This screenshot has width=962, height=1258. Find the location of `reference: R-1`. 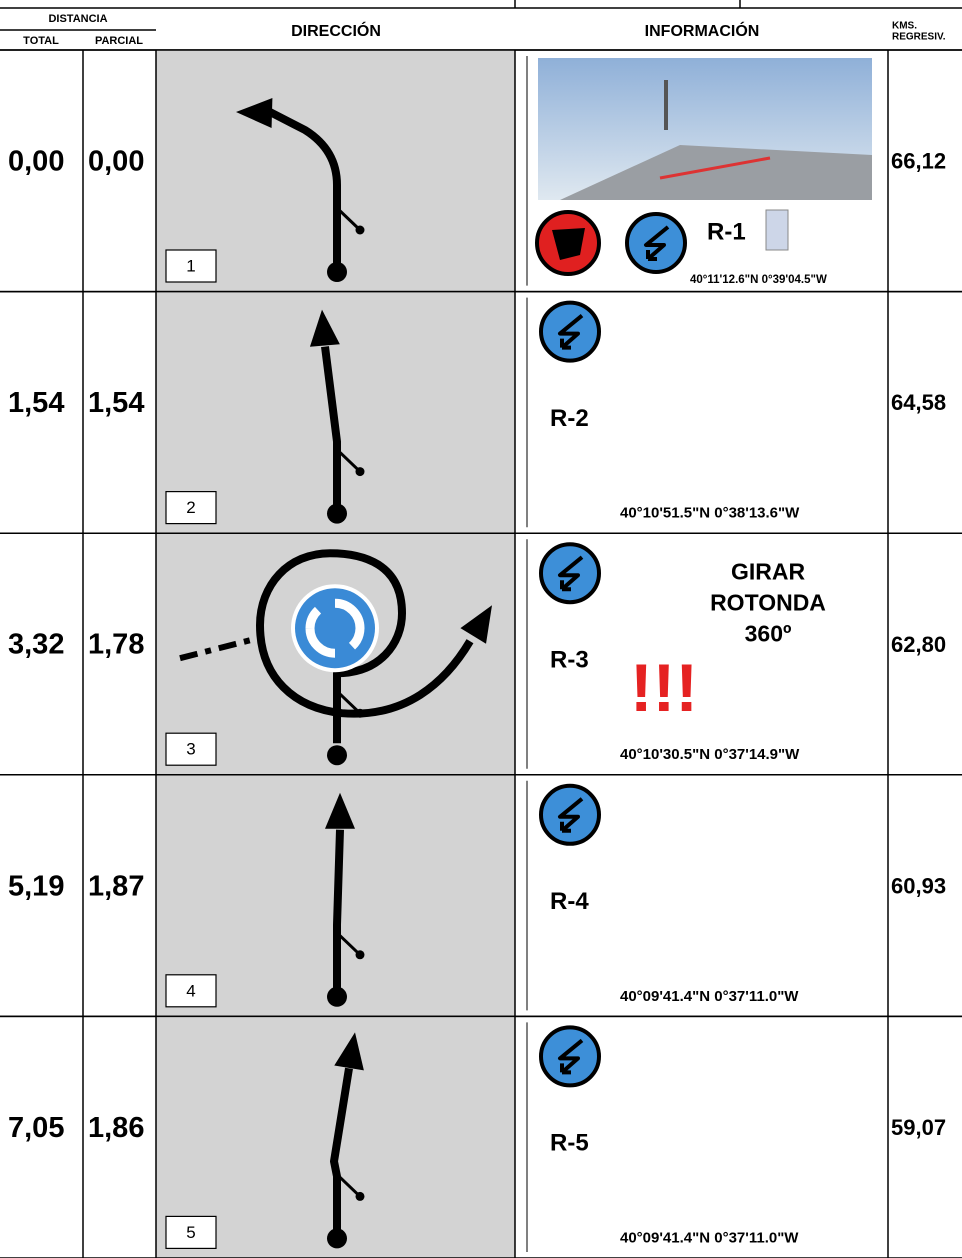

reference: R-1 is located at coordinates (726, 231).